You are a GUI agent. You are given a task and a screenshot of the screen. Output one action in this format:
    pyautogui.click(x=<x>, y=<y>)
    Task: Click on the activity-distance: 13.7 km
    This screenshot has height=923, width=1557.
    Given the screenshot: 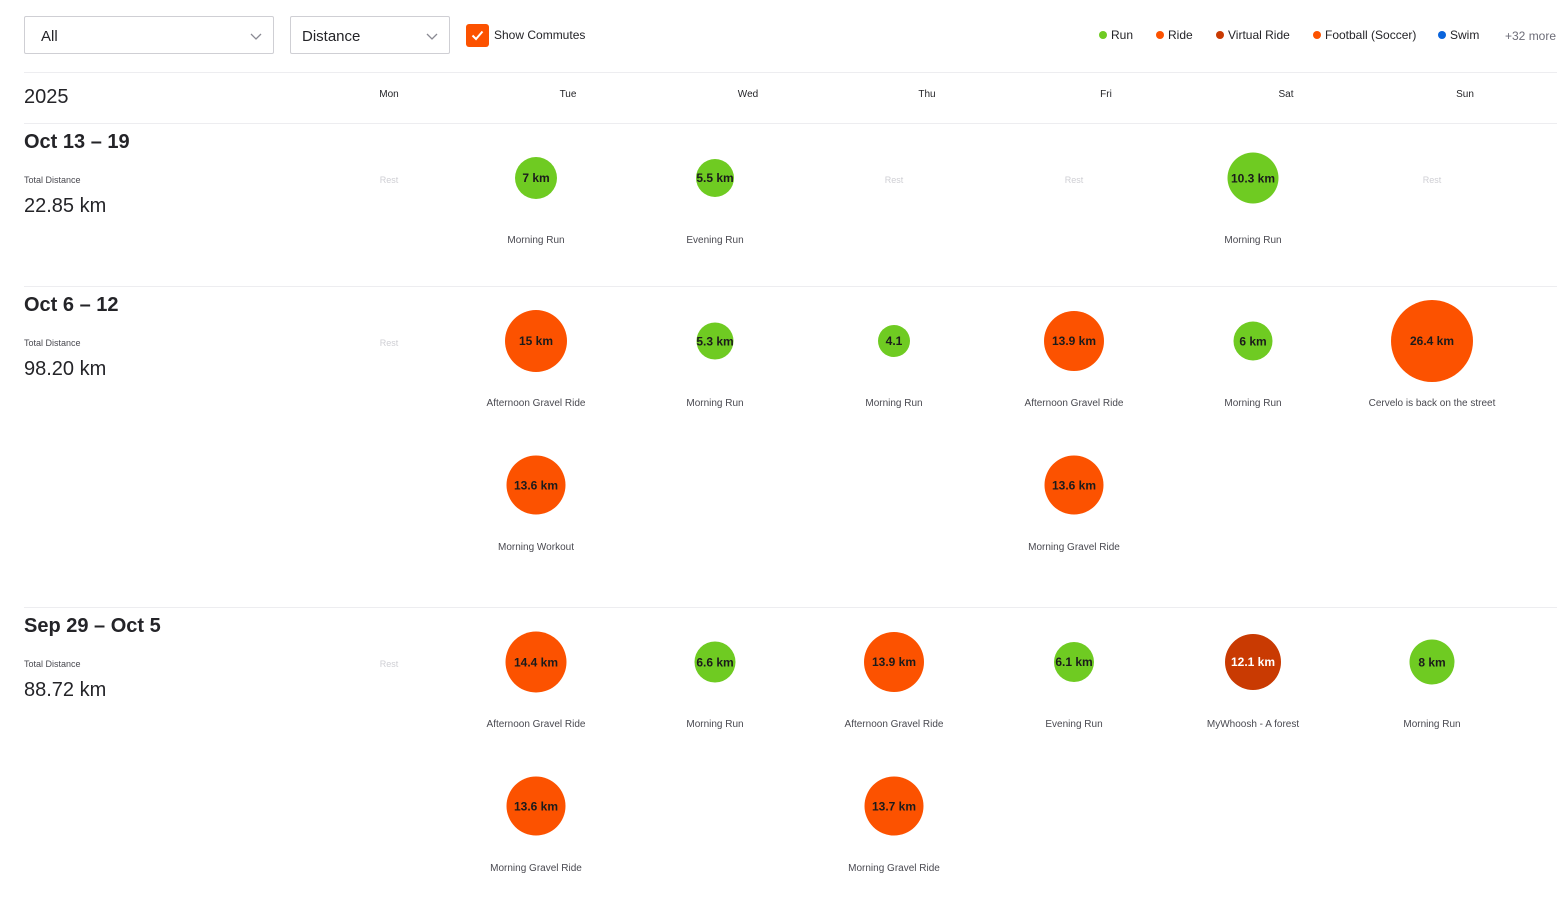 What is the action you would take?
    pyautogui.click(x=894, y=806)
    